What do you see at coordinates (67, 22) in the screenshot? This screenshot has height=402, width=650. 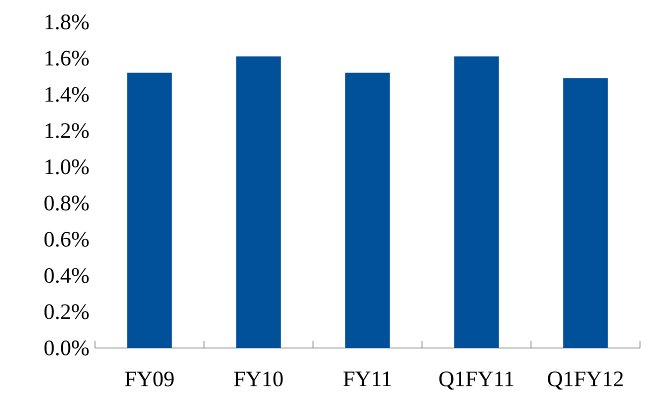 I see `y-tick-label: 1.8%` at bounding box center [67, 22].